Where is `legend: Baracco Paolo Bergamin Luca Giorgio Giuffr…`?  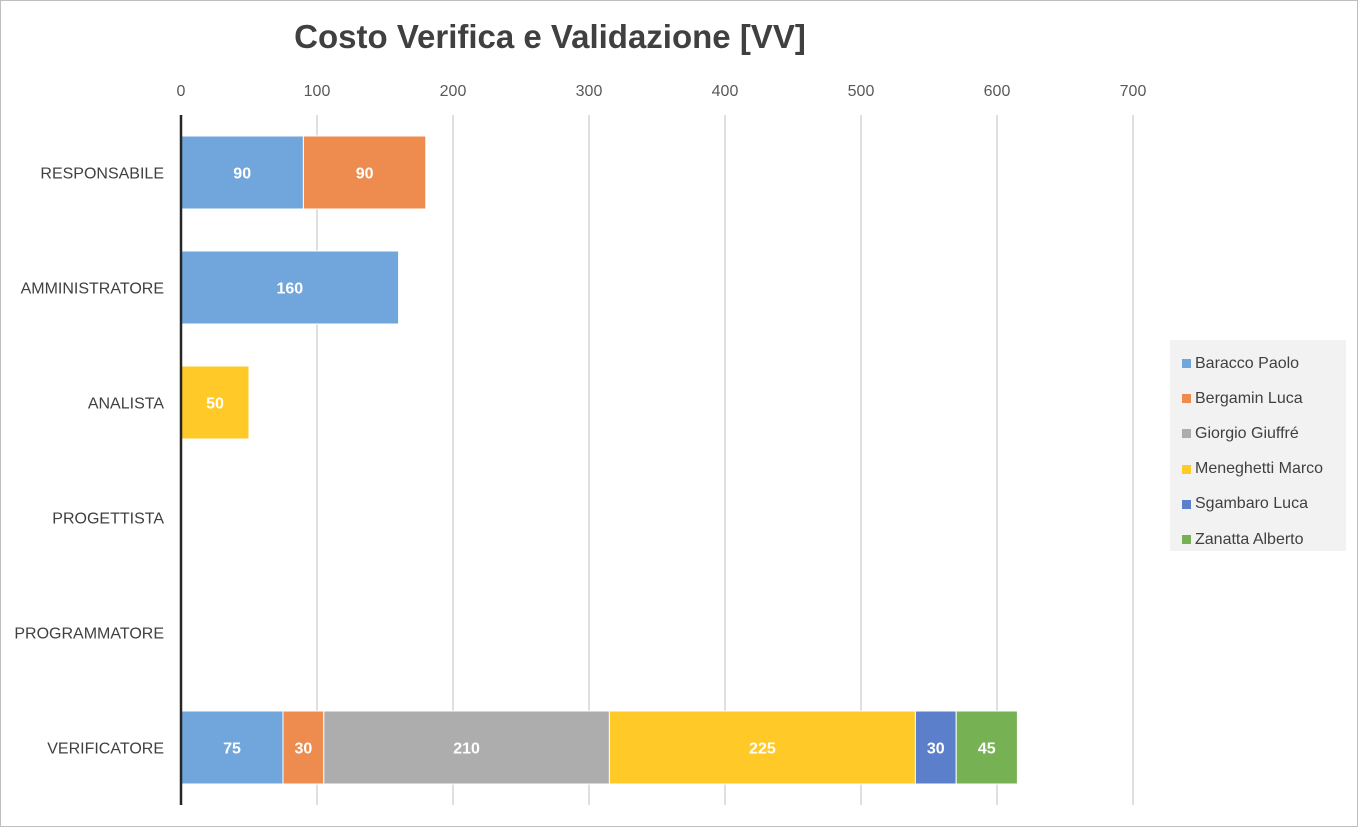
legend: Baracco Paolo Bergamin Luca Giorgio Giuffr… is located at coordinates (1258, 445).